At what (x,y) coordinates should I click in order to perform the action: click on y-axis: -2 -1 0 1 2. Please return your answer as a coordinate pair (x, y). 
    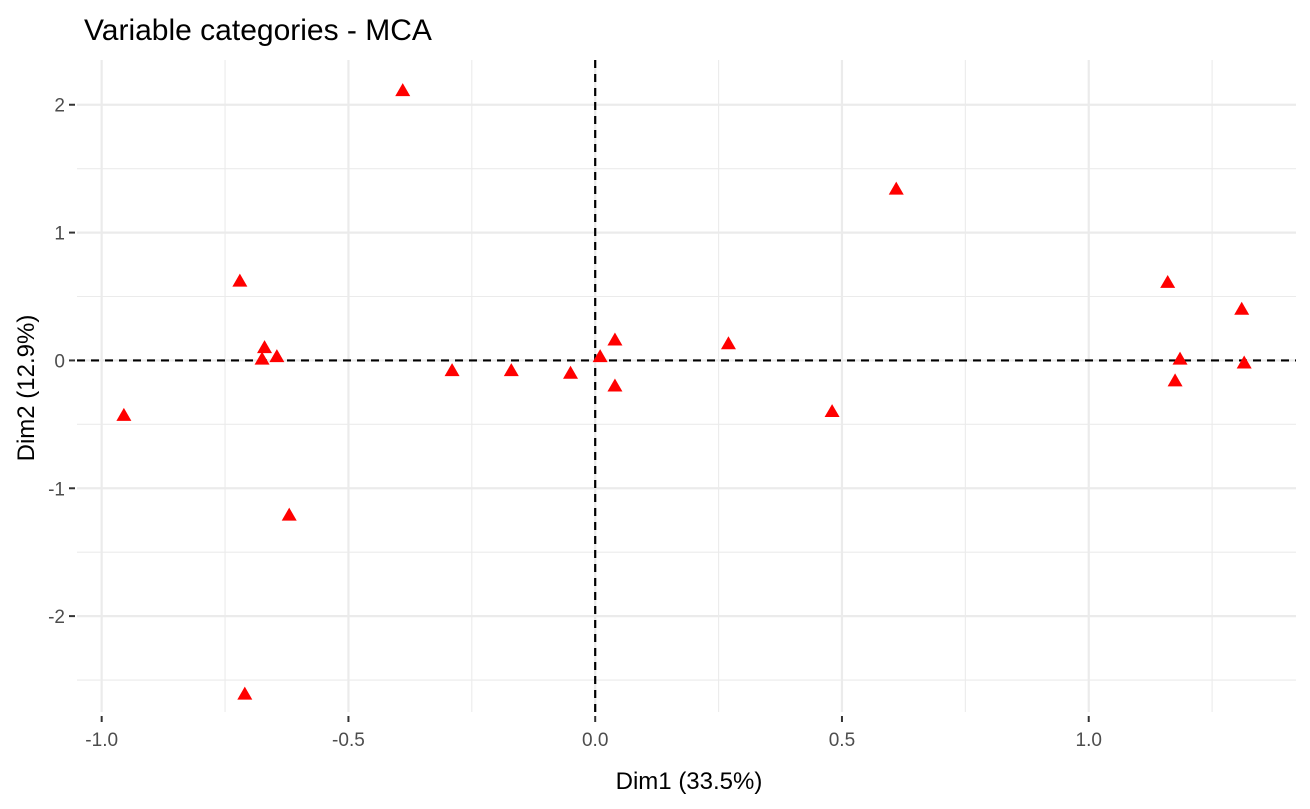
    Looking at the image, I should click on (61, 362).